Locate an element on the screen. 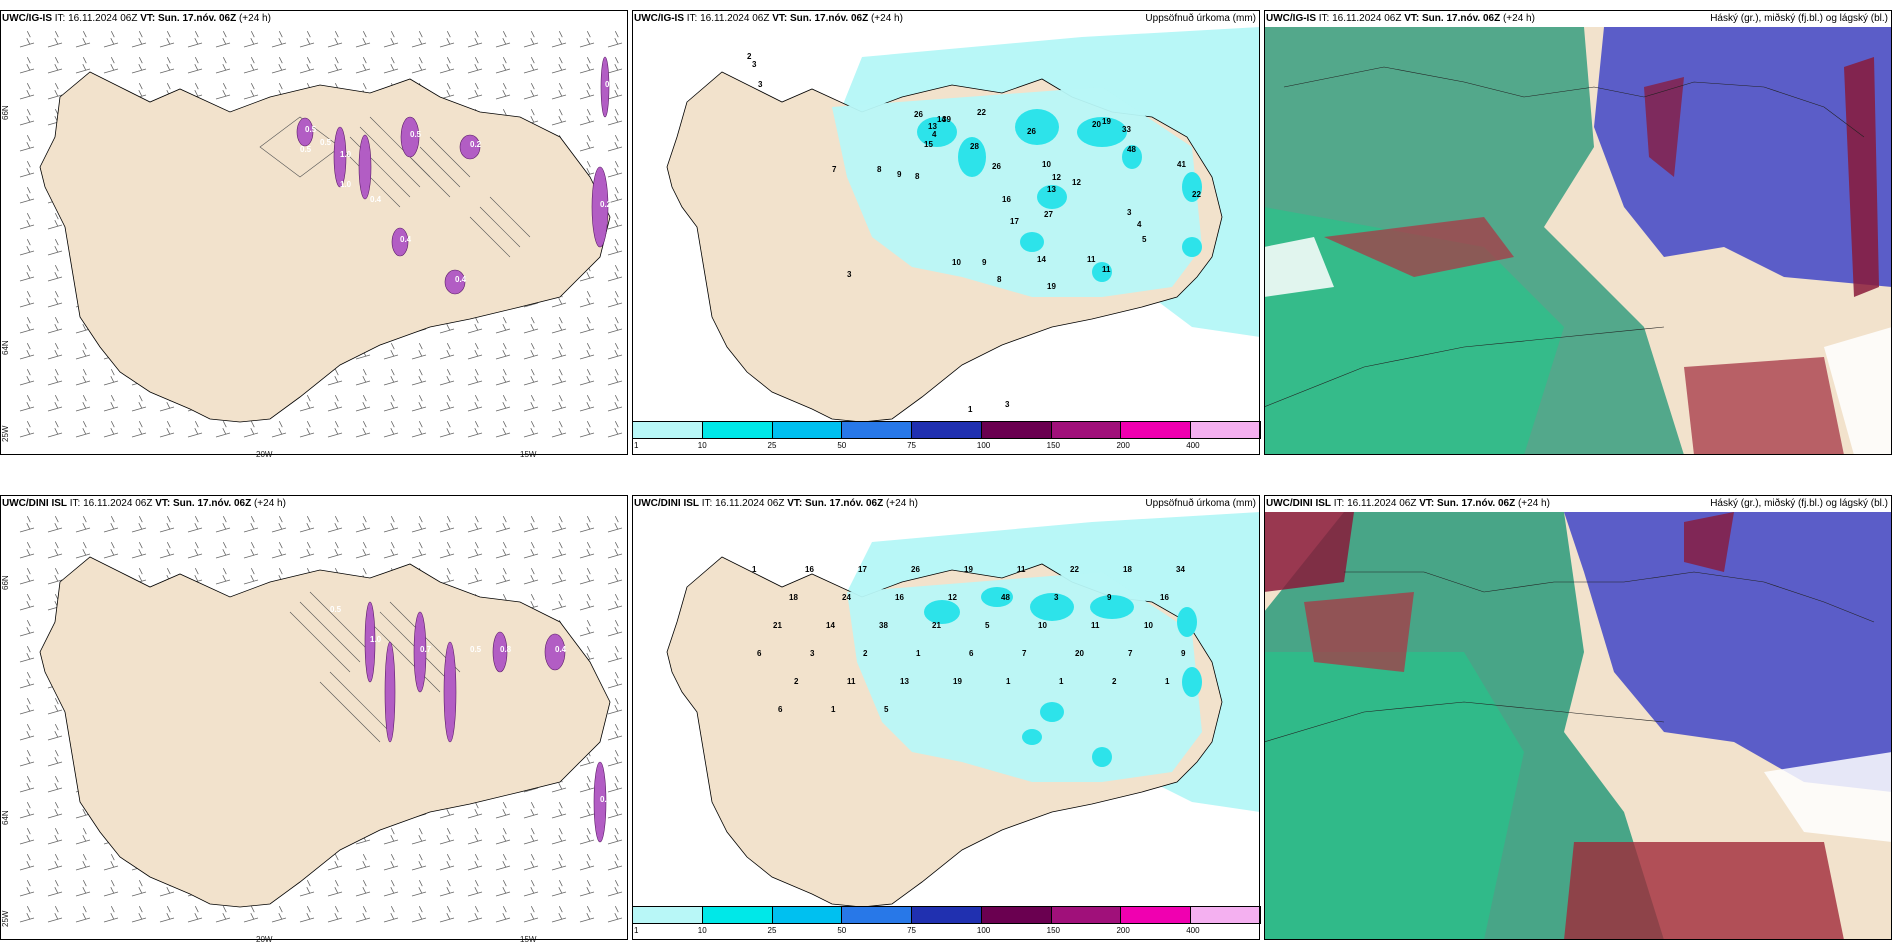 The image size is (1900, 950). colorbar-label: 100 is located at coordinates (983, 930).